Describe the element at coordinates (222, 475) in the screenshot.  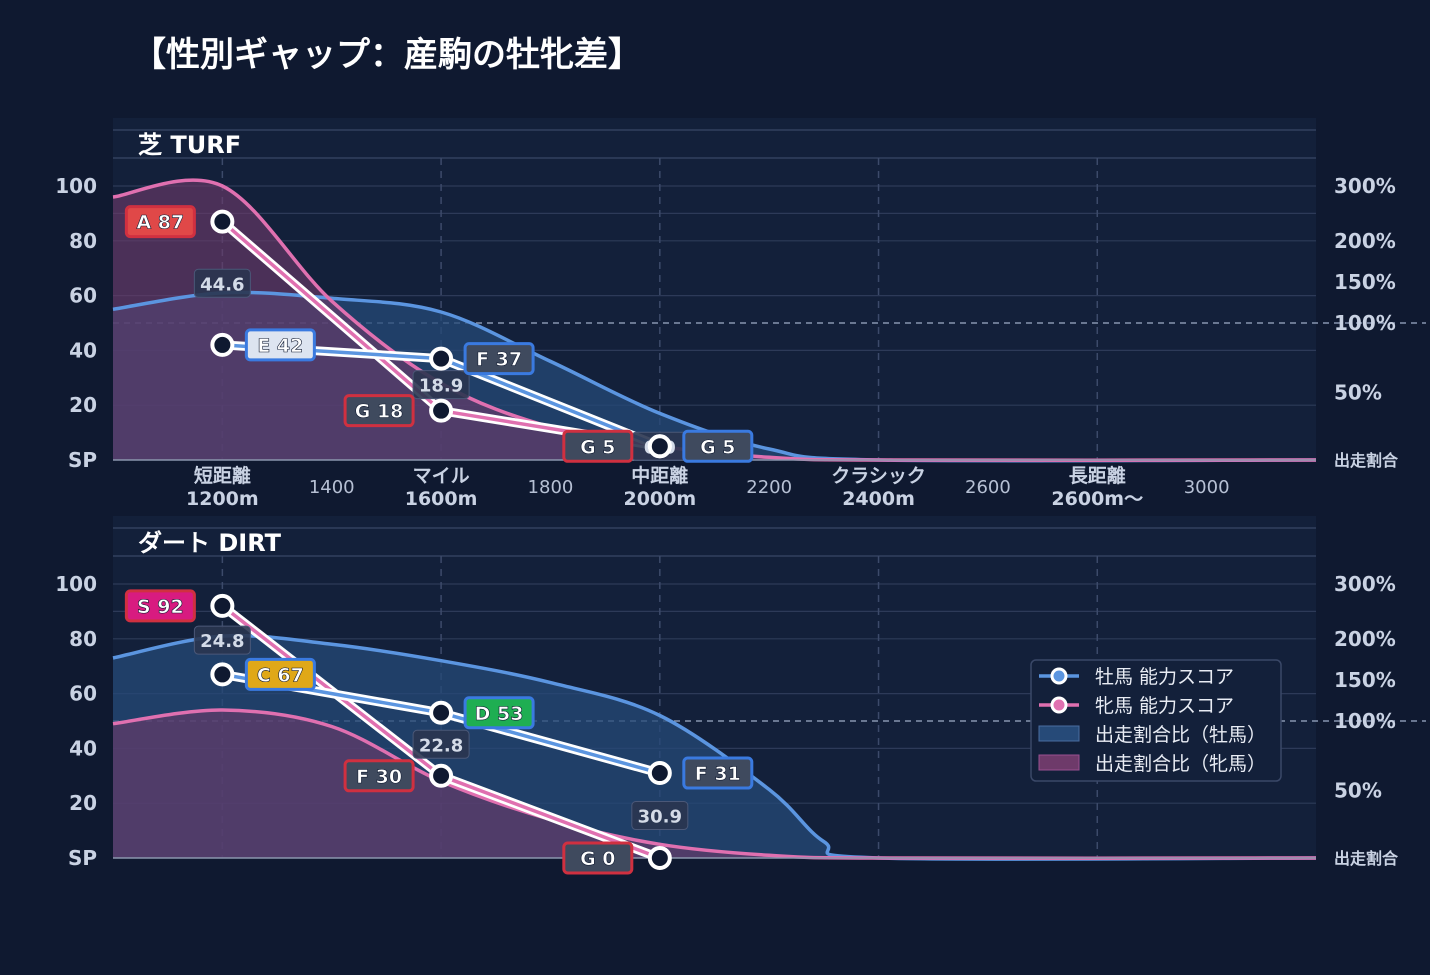
I see `x-major-label: 短距離` at that location.